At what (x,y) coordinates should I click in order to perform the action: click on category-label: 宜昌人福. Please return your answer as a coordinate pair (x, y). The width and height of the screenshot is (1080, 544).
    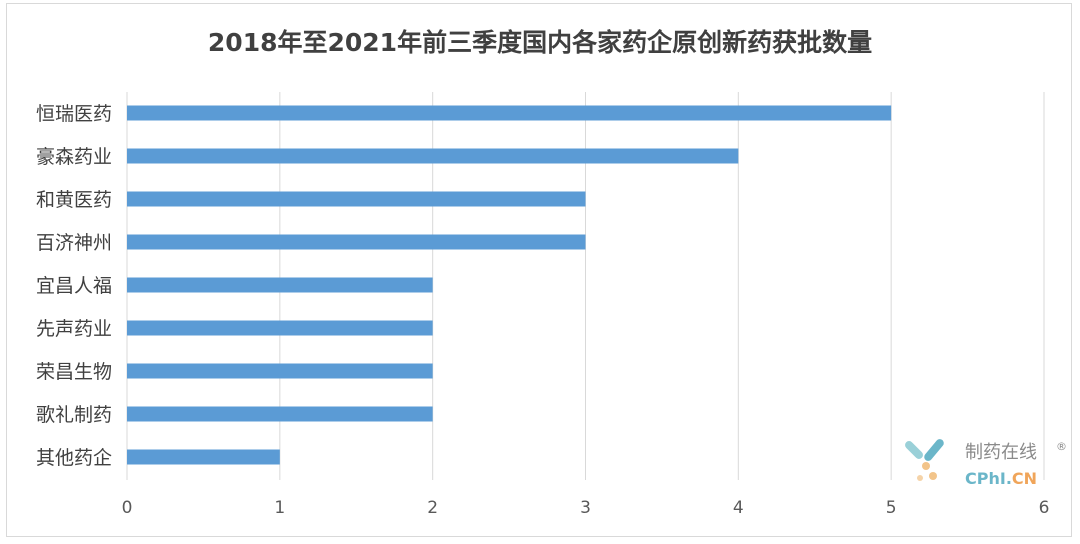
    Looking at the image, I should click on (74, 286).